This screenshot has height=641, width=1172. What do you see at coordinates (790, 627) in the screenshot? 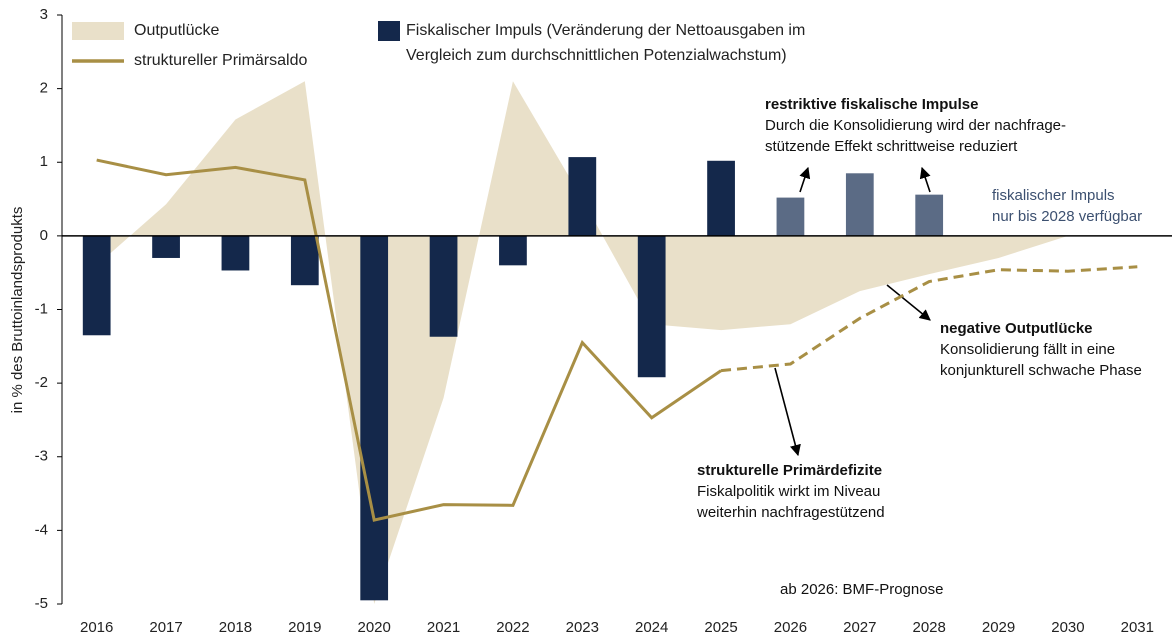
I see `x-tick-label: 2026` at bounding box center [790, 627].